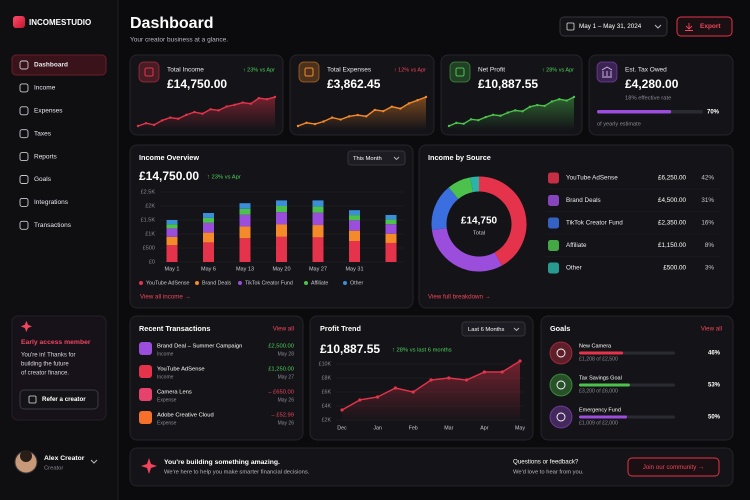 This screenshot has height=500, width=750. Describe the element at coordinates (152, 262) in the screenshot. I see `y-tick-label: £0` at that location.